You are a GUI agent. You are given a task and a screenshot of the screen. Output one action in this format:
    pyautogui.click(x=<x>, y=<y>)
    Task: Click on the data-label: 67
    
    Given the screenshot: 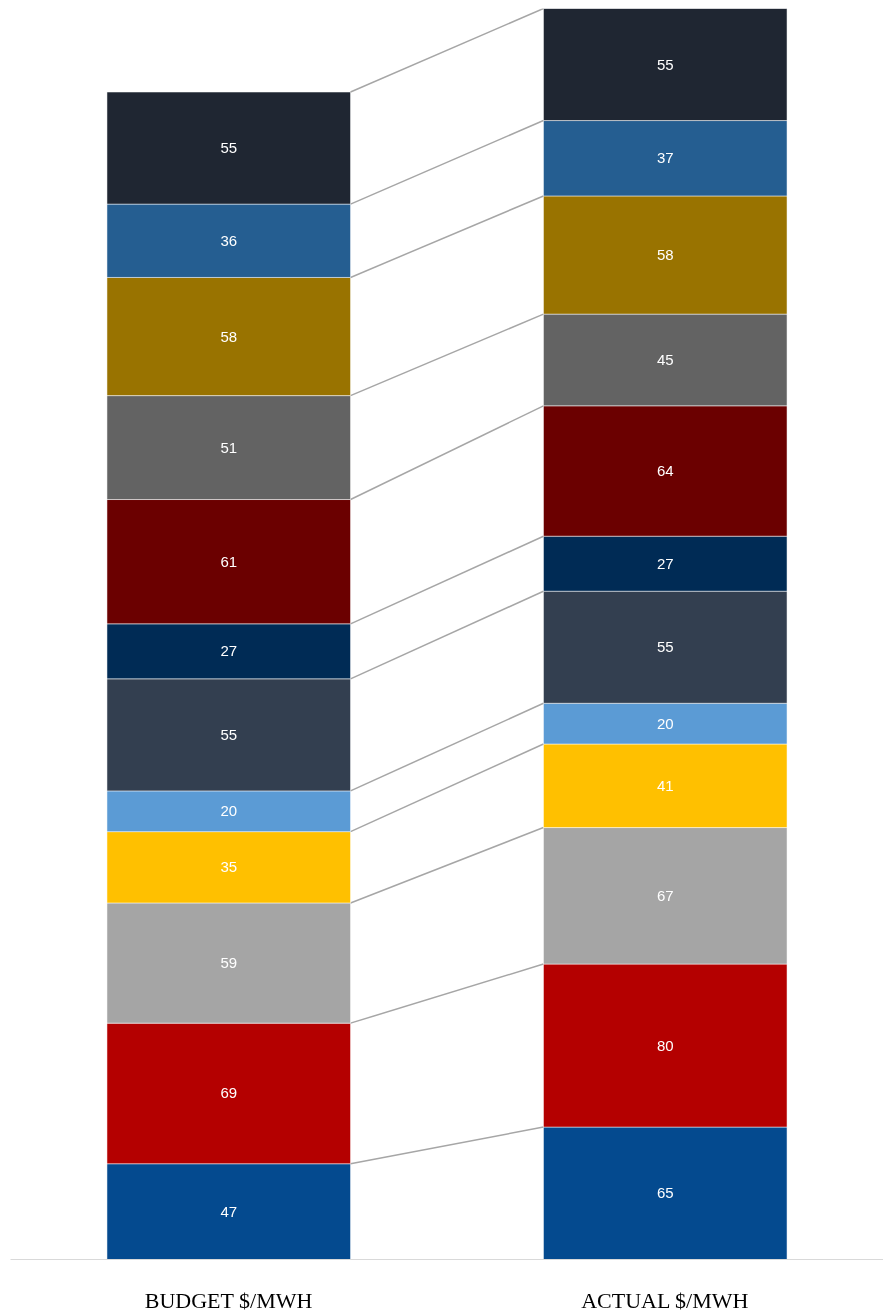 What is the action you would take?
    pyautogui.click(x=665, y=895)
    